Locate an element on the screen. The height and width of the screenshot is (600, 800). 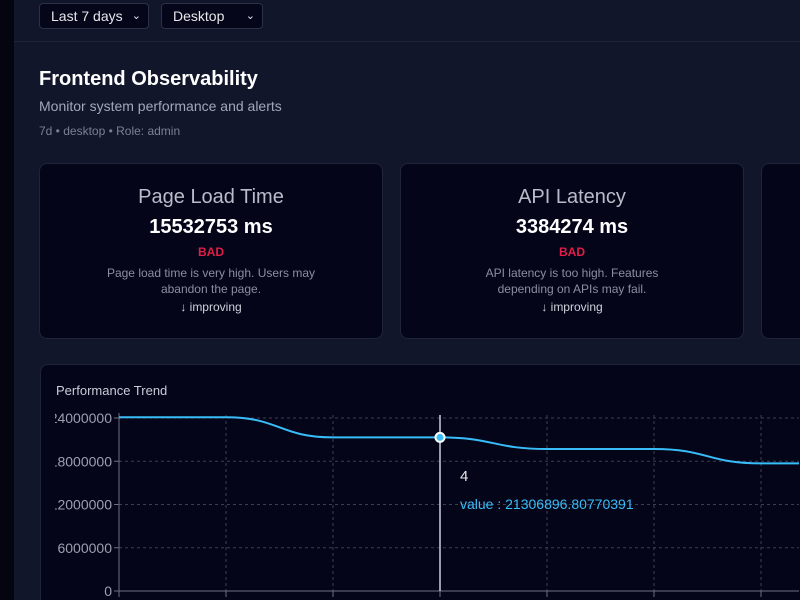
metric-value: 15532753 ms is located at coordinates (211, 227).